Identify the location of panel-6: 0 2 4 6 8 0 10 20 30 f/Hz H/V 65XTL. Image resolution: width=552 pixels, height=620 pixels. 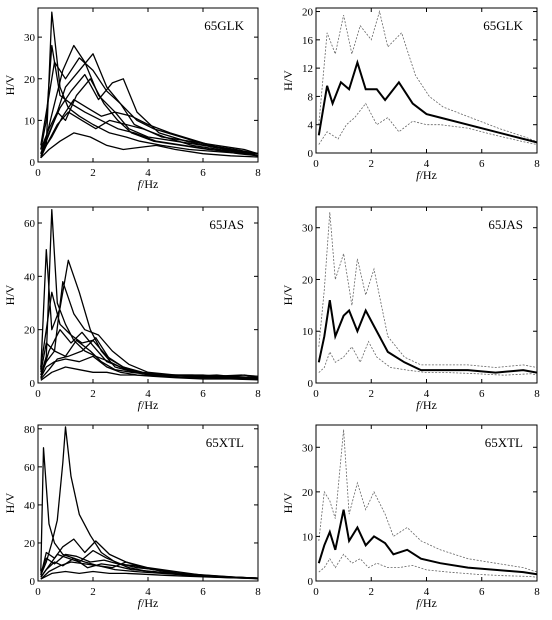
(410, 517).